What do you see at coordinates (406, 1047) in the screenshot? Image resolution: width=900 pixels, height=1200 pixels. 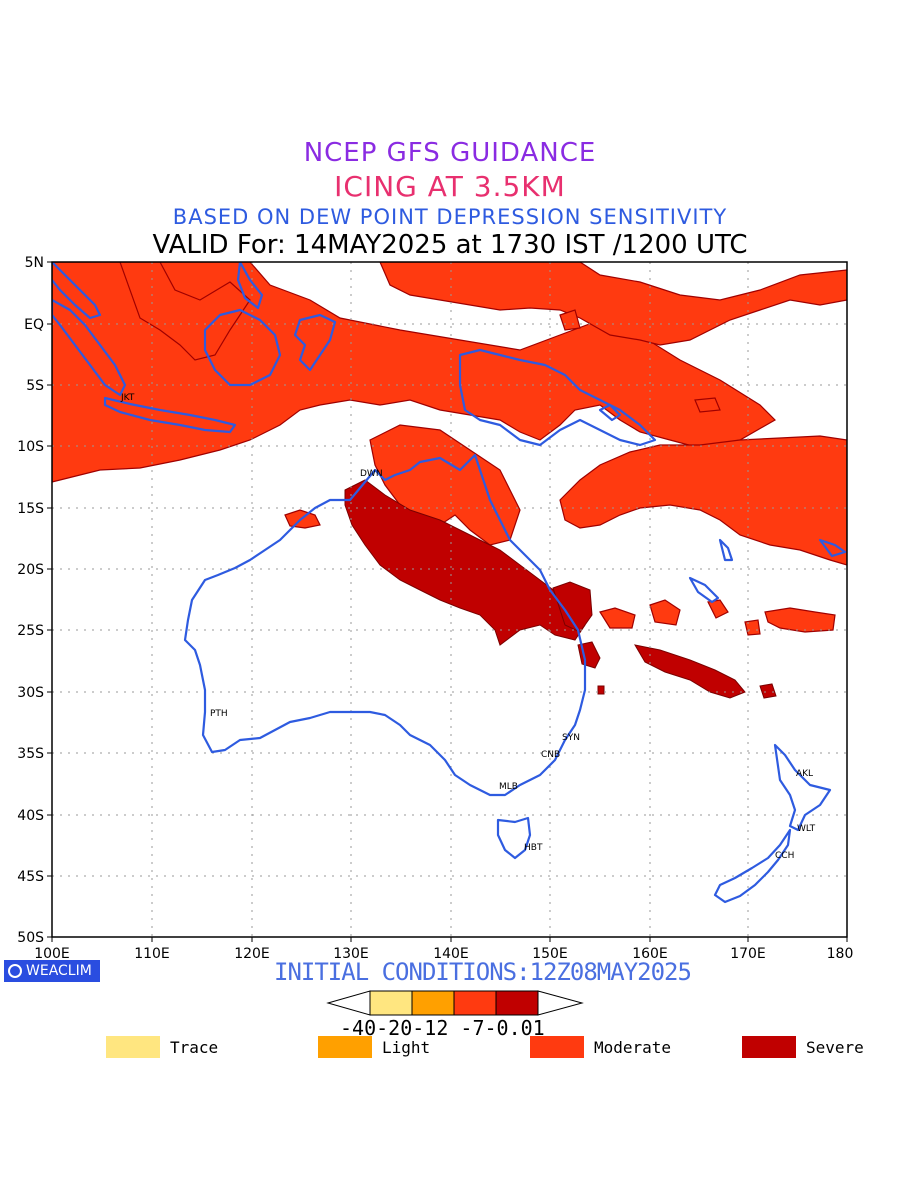 I see `legend-label: Light` at bounding box center [406, 1047].